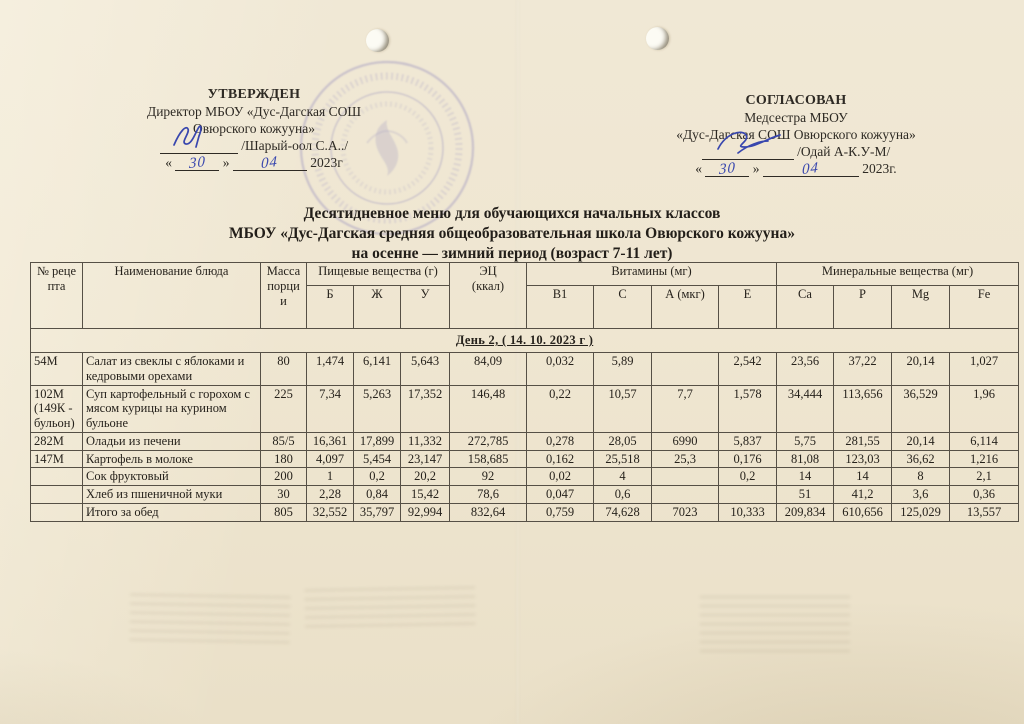 This screenshot has height=724, width=1024. What do you see at coordinates (796, 169) in the screenshot?
I see `agreement-date-line: « 30 » 04 2023г.` at bounding box center [796, 169].